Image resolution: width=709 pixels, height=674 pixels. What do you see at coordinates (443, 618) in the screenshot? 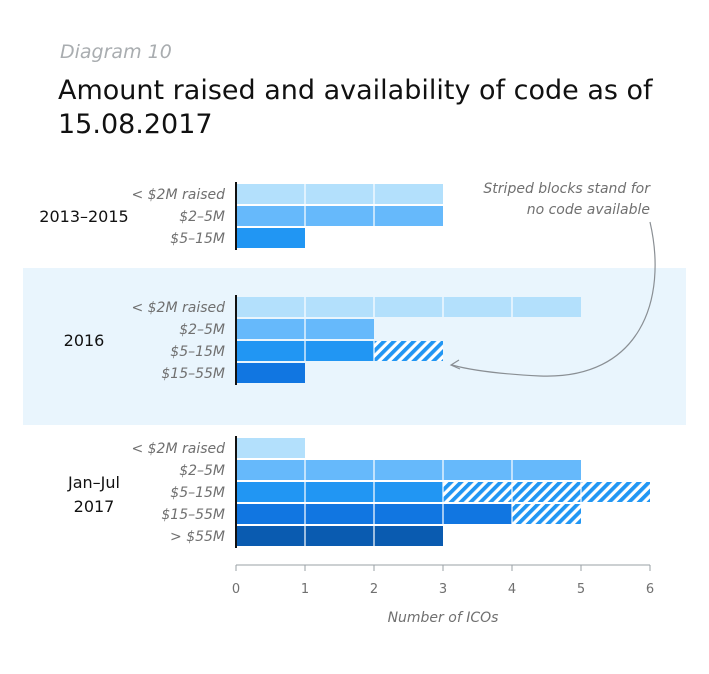
I see `x-axis-title: Number of ICOs` at bounding box center [443, 618].